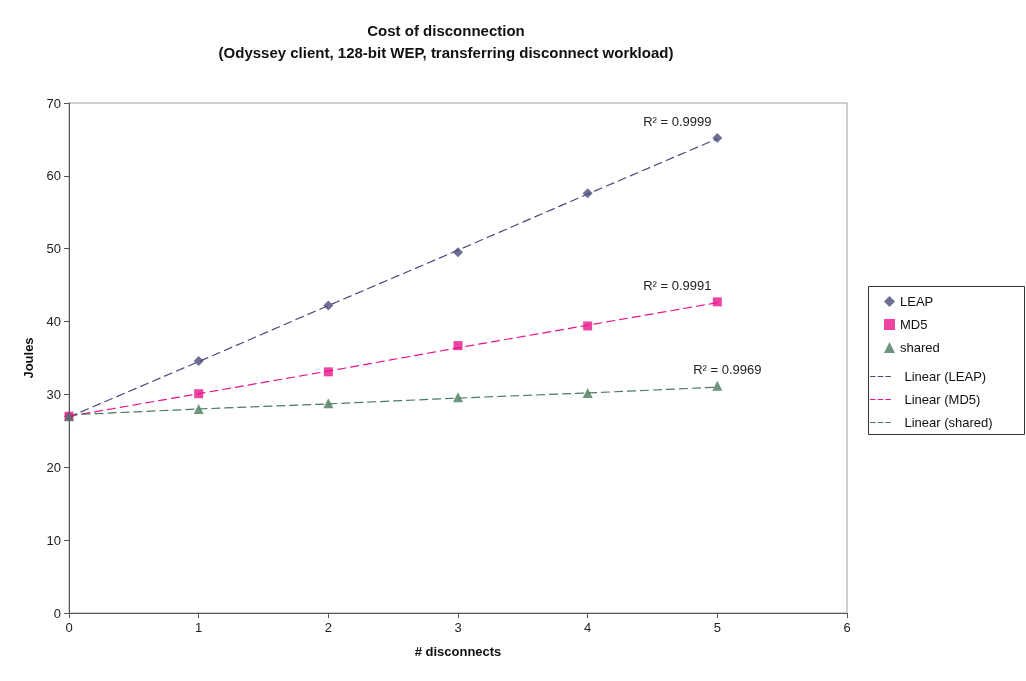 Image resolution: width=1026 pixels, height=681 pixels. I want to click on x-tick-label: 1, so click(199, 627).